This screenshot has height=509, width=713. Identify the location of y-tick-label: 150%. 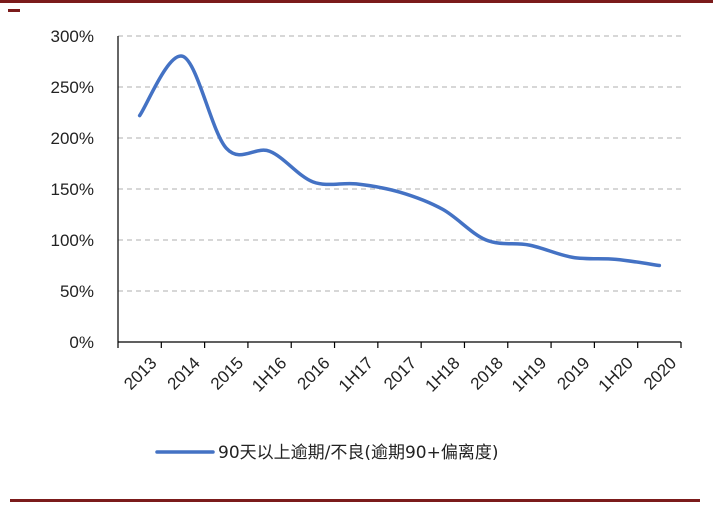
(72, 189).